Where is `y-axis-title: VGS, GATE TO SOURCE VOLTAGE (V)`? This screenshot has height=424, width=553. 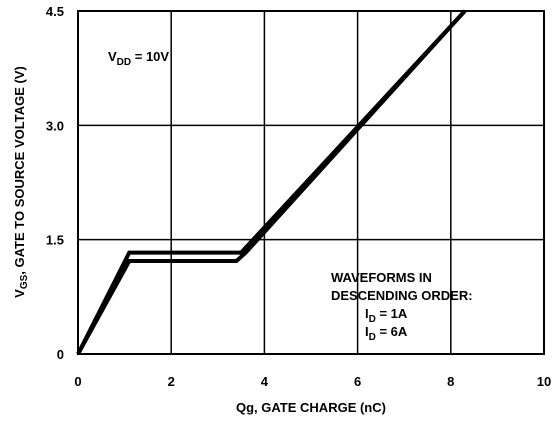 y-axis-title: VGS, GATE TO SOURCE VOLTAGE (V) is located at coordinates (21, 182).